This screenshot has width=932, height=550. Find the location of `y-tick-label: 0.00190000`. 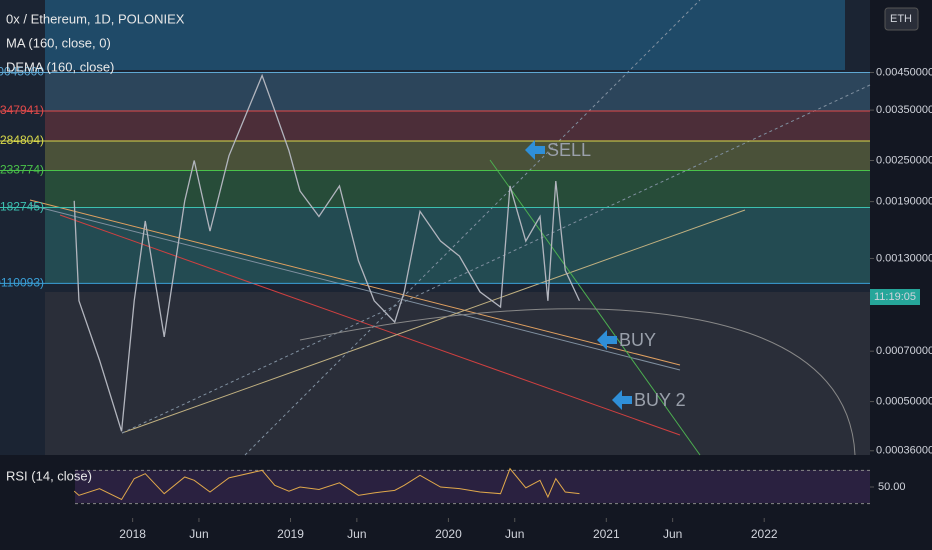

y-tick-label: 0.00190000 is located at coordinates (904, 202).